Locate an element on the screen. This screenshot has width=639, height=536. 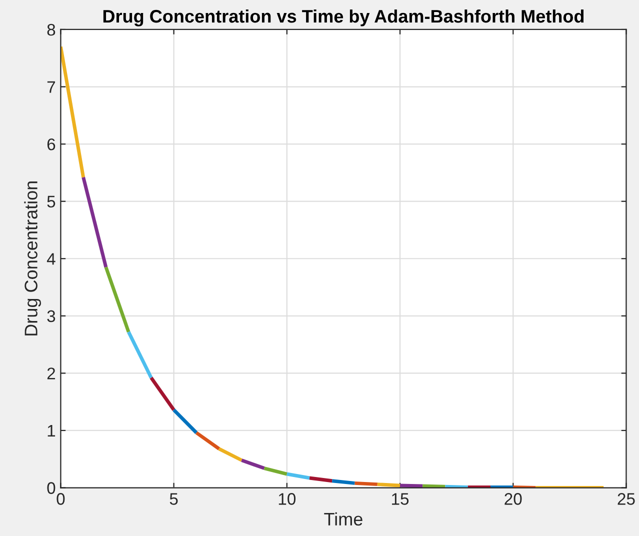
y-tick-label: 2 is located at coordinates (51, 374).